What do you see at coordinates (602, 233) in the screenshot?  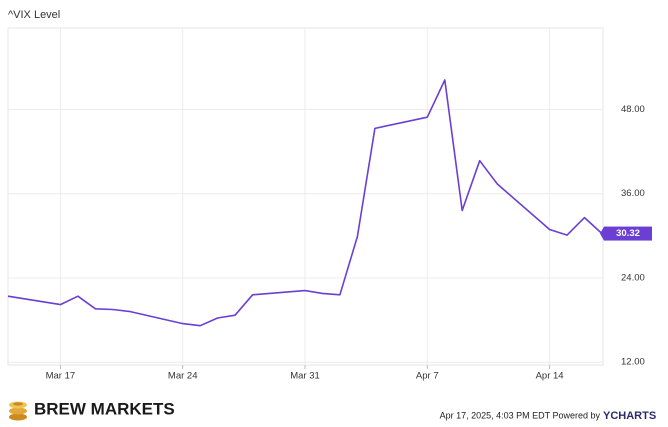 I see `last-value-pointer` at bounding box center [602, 233].